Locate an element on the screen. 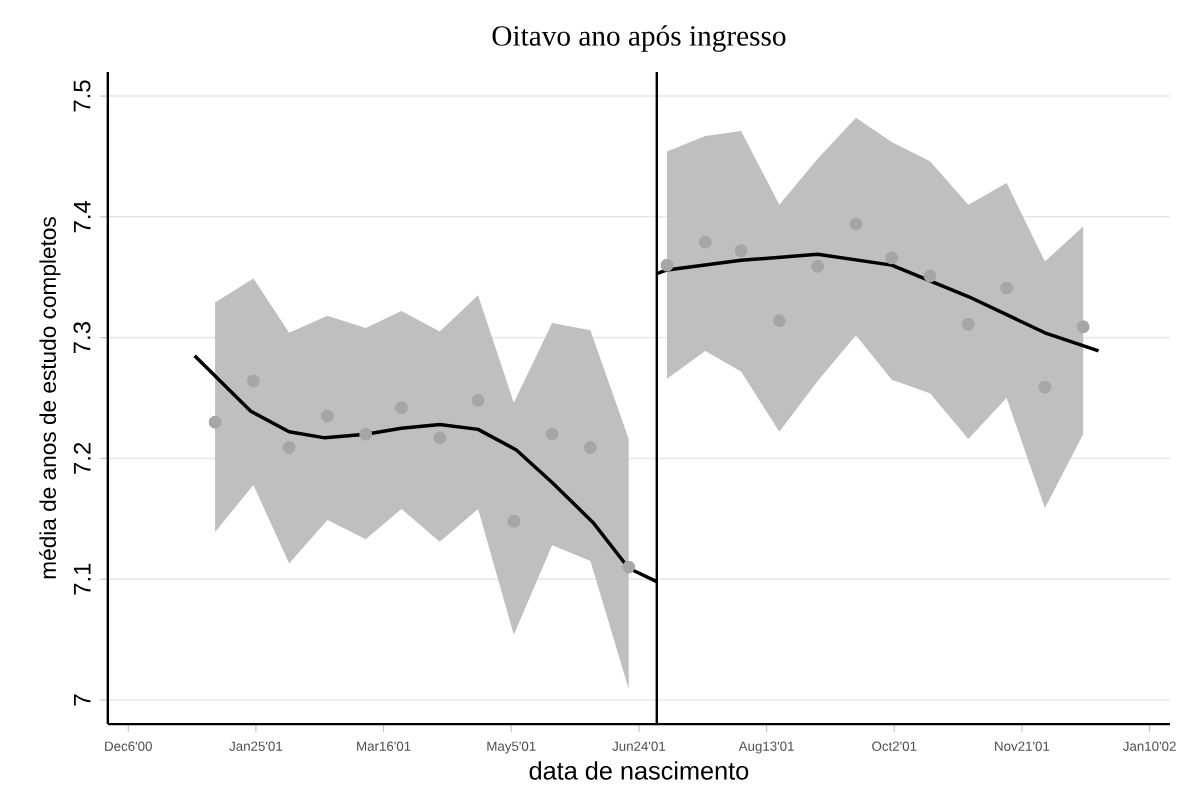  y-tick-label: 7.3 is located at coordinates (82, 337).